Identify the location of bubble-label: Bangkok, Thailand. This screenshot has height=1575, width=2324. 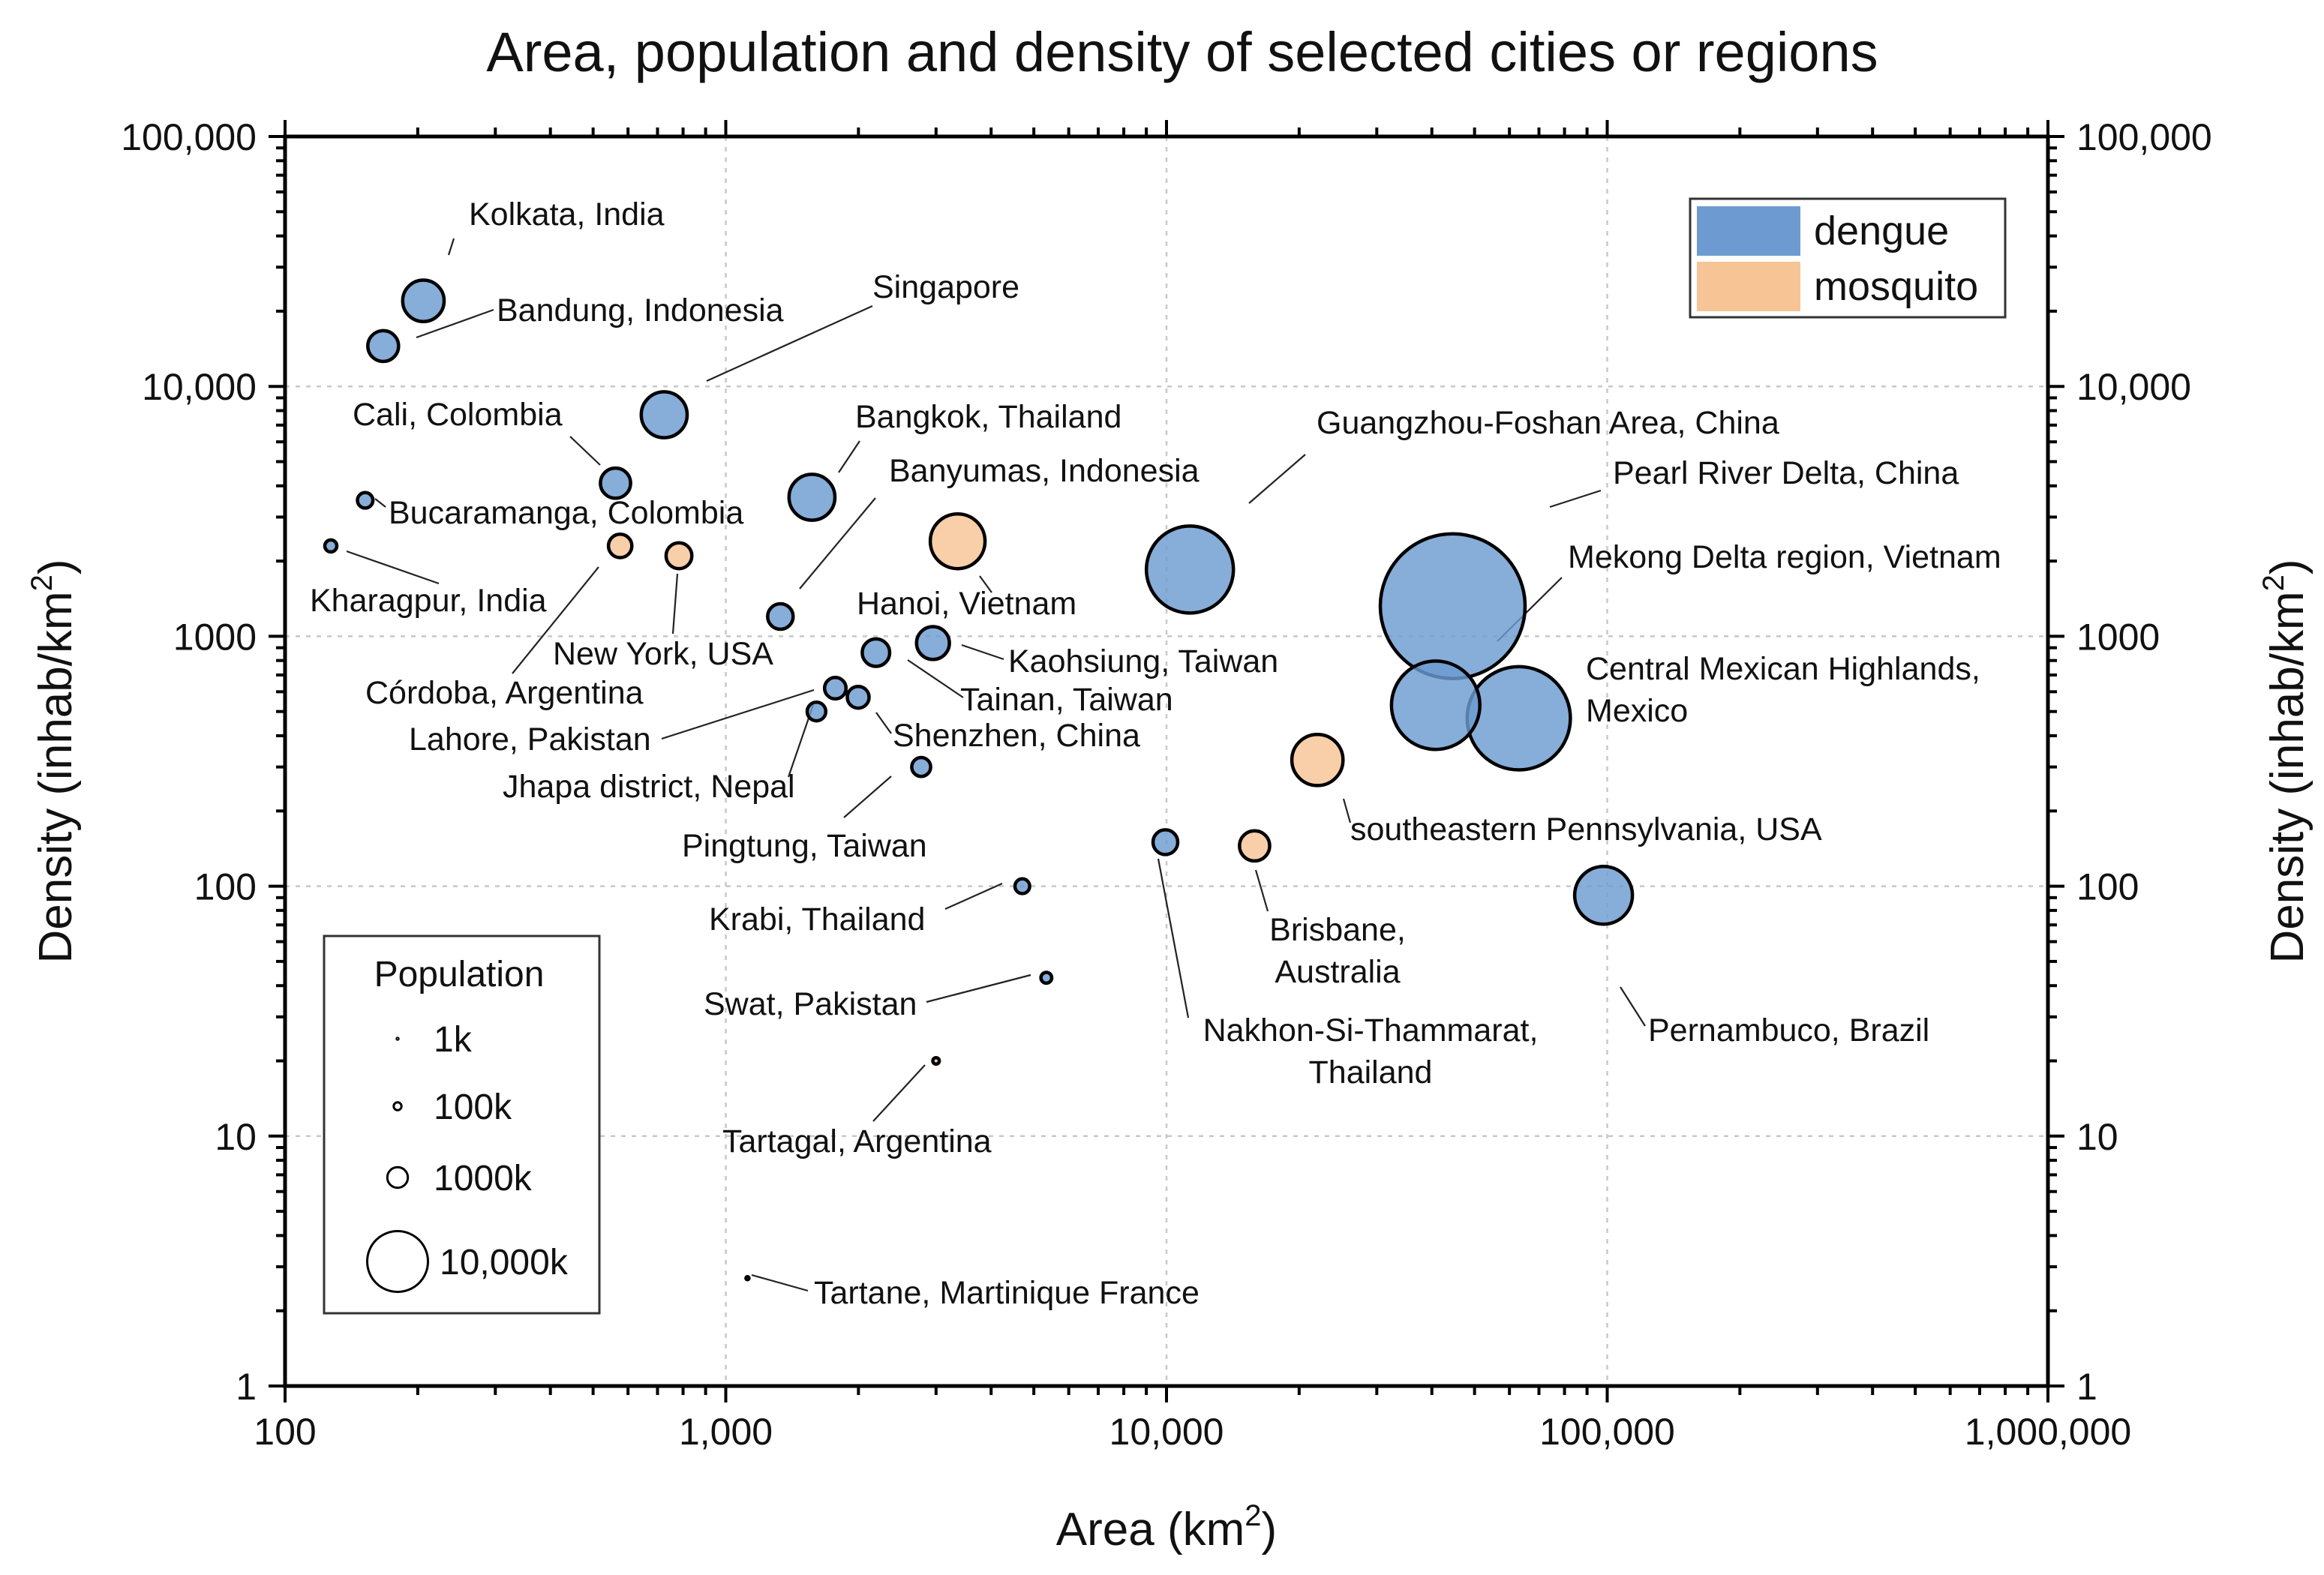
(988, 417).